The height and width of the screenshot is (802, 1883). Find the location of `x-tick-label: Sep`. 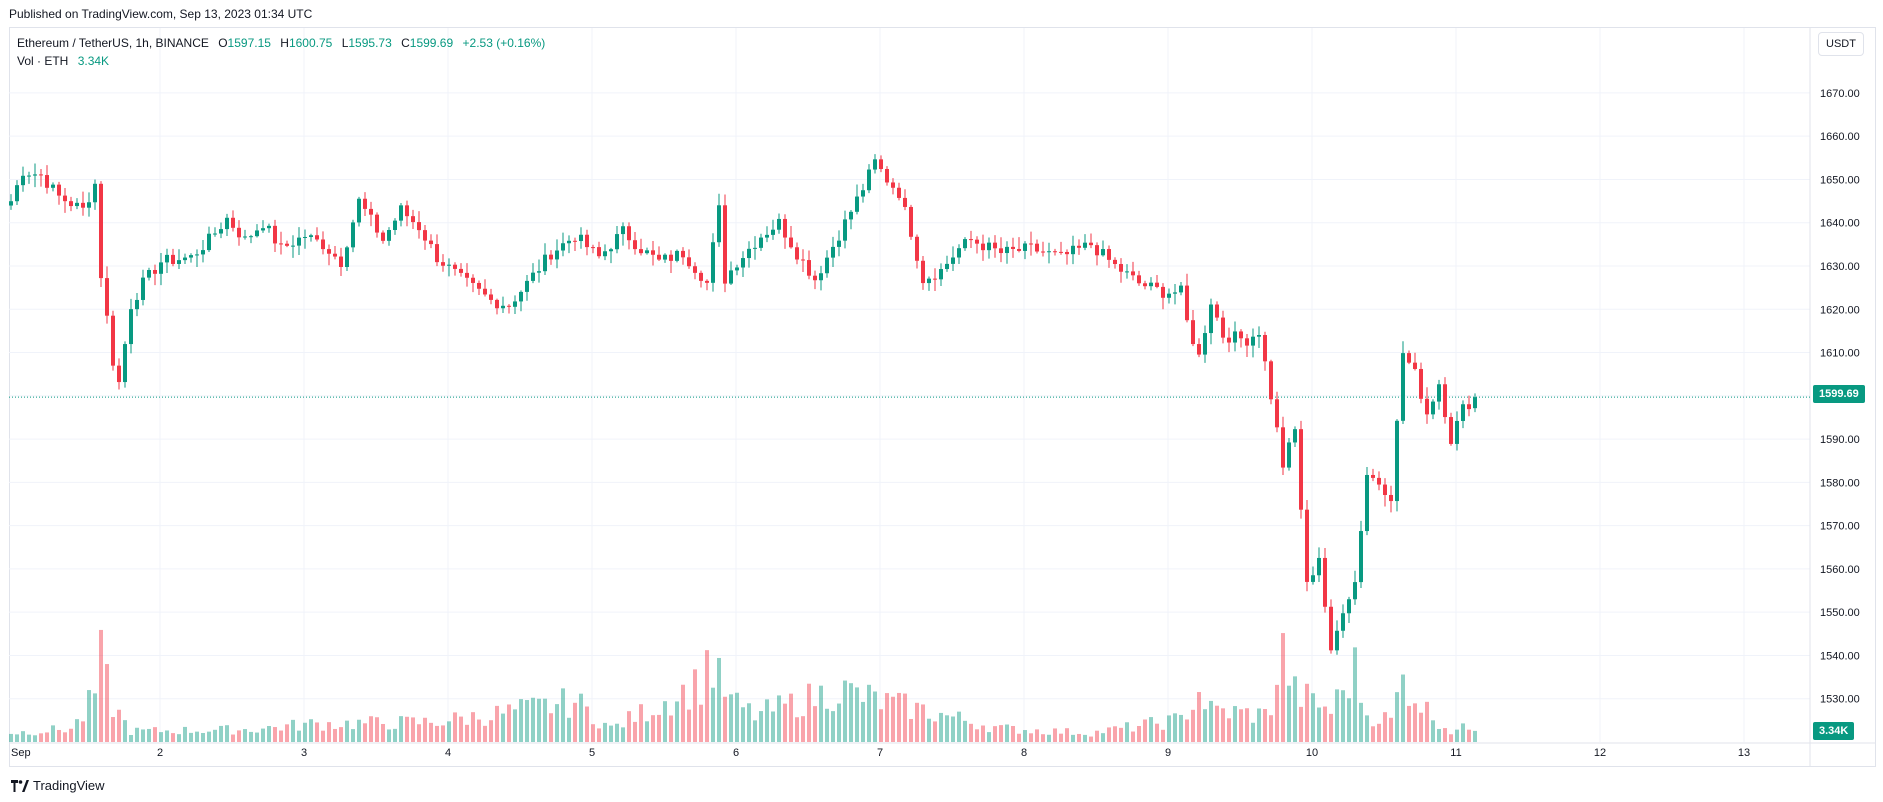

x-tick-label: Sep is located at coordinates (21, 753).